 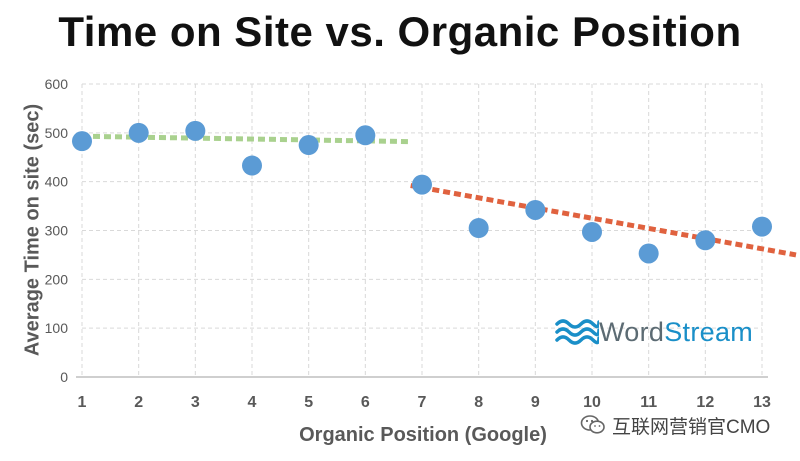 I want to click on waves-icon, so click(x=577, y=332).